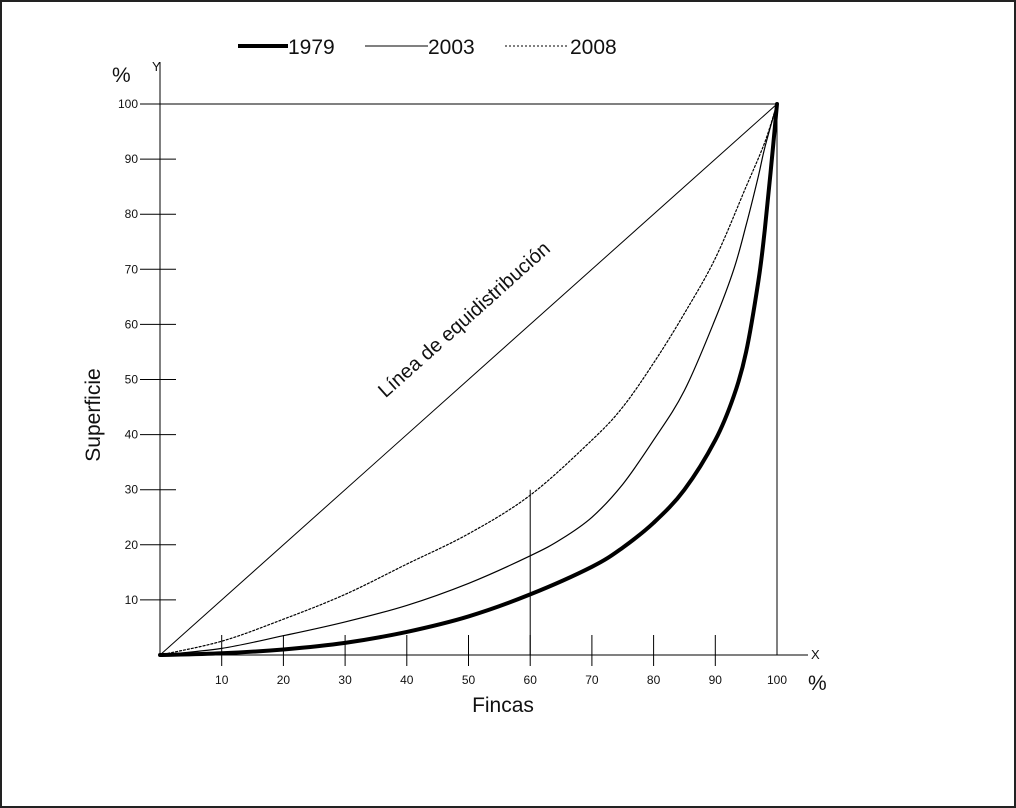  What do you see at coordinates (503, 705) in the screenshot?
I see `x-axis-title: Fincas` at bounding box center [503, 705].